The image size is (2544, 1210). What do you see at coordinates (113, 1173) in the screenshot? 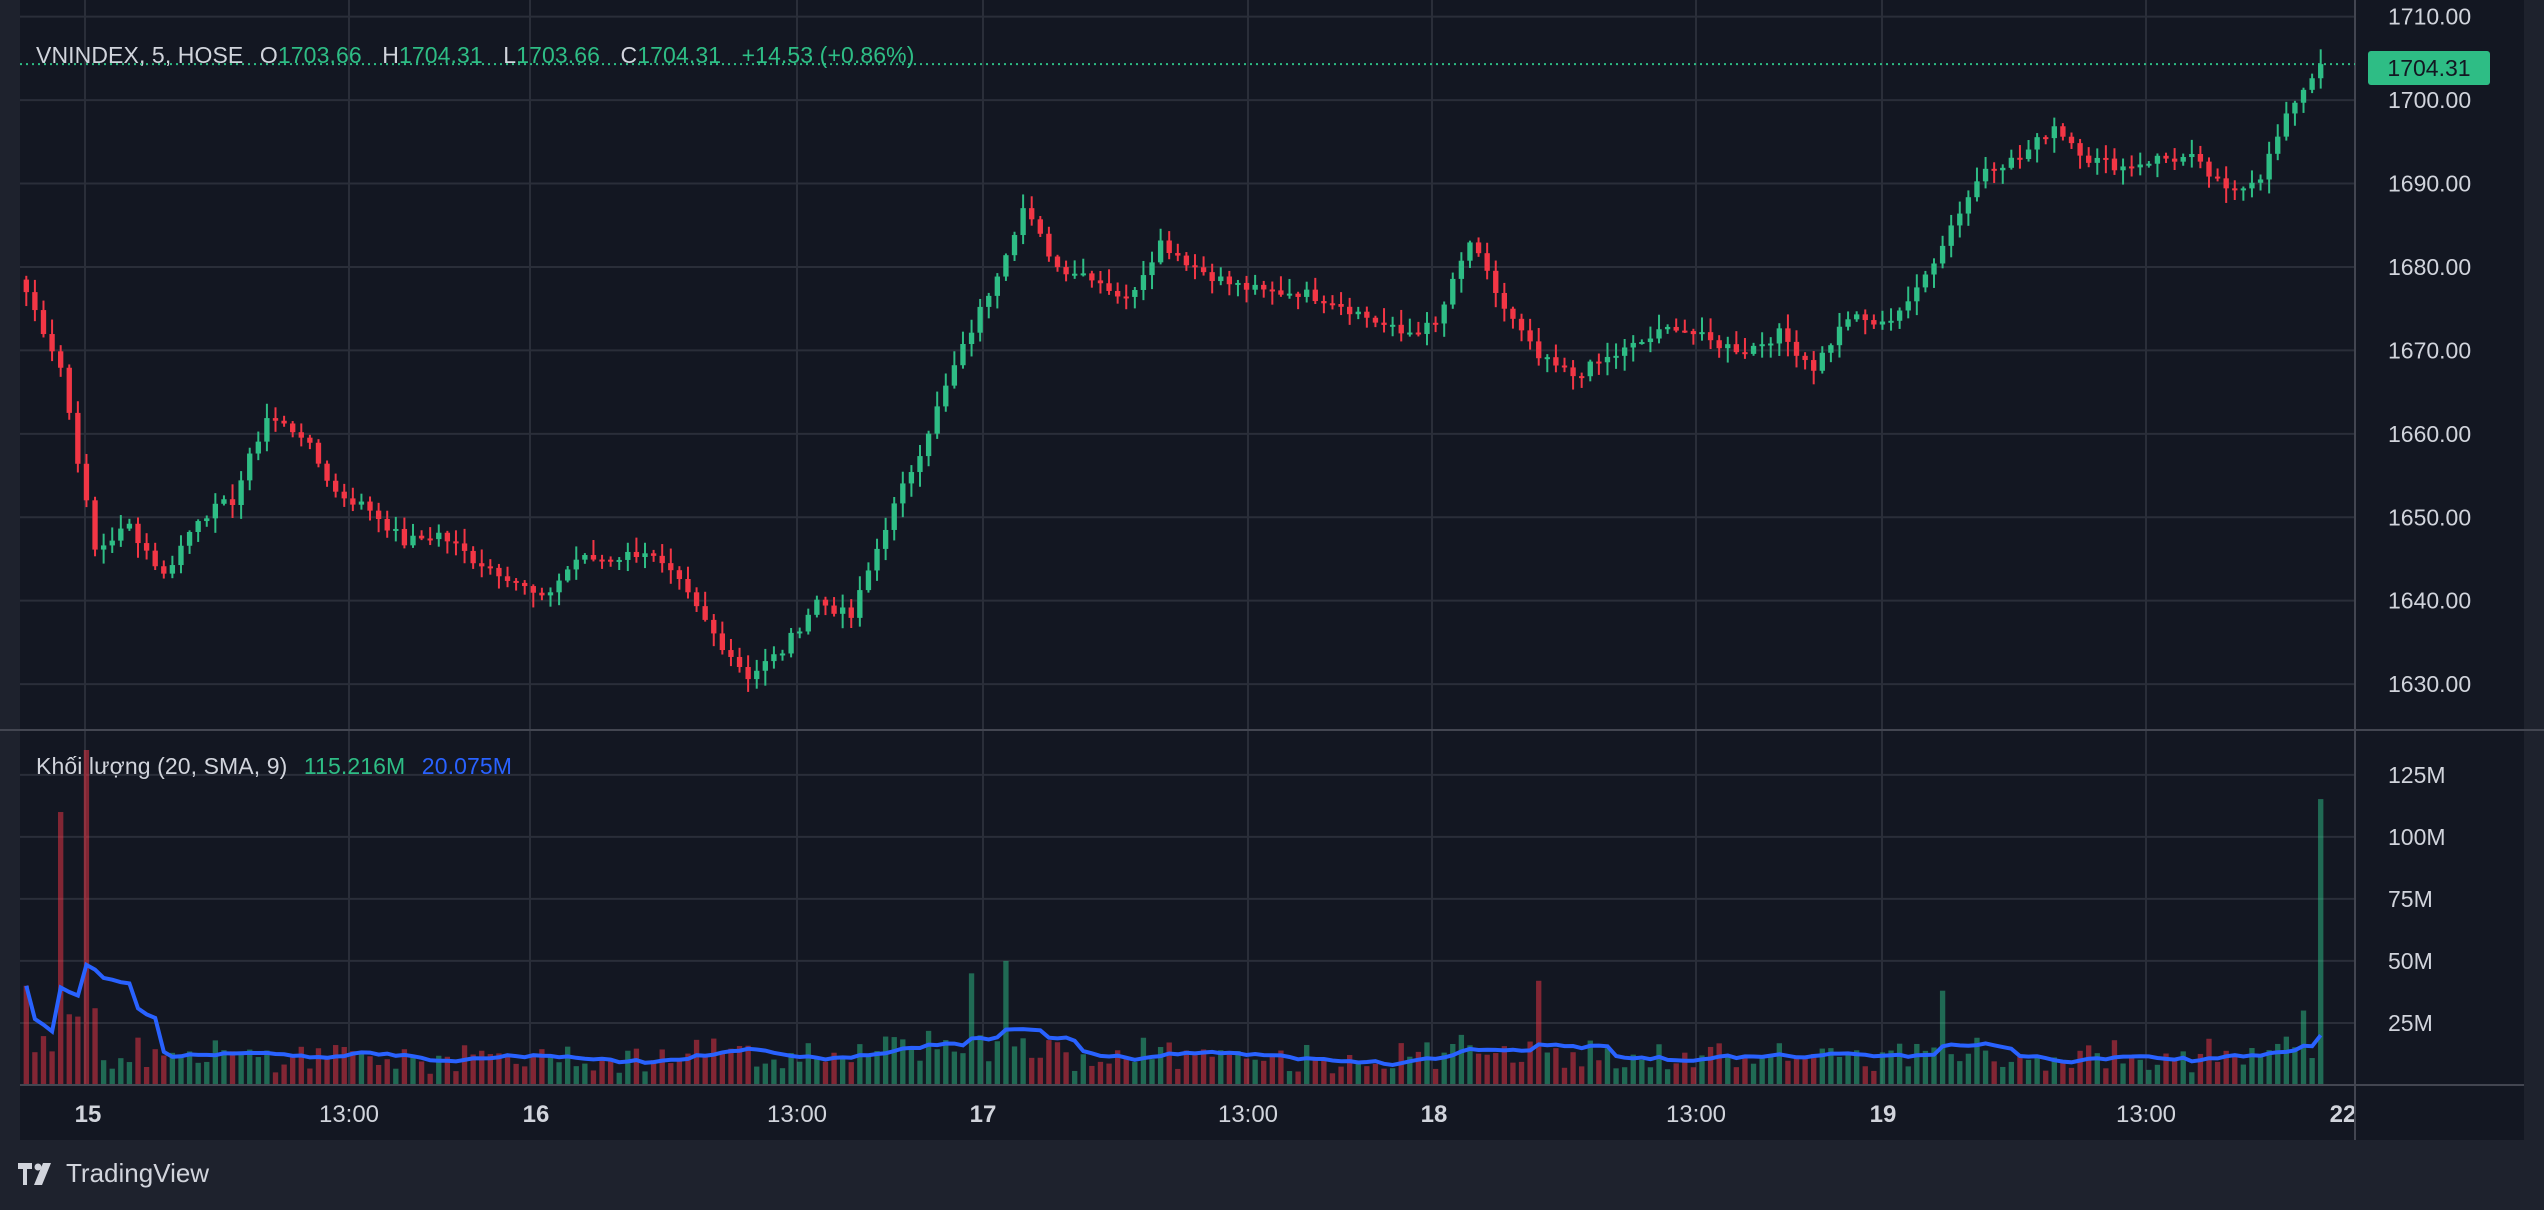
I see `tradingview-logo: TradingView` at bounding box center [113, 1173].